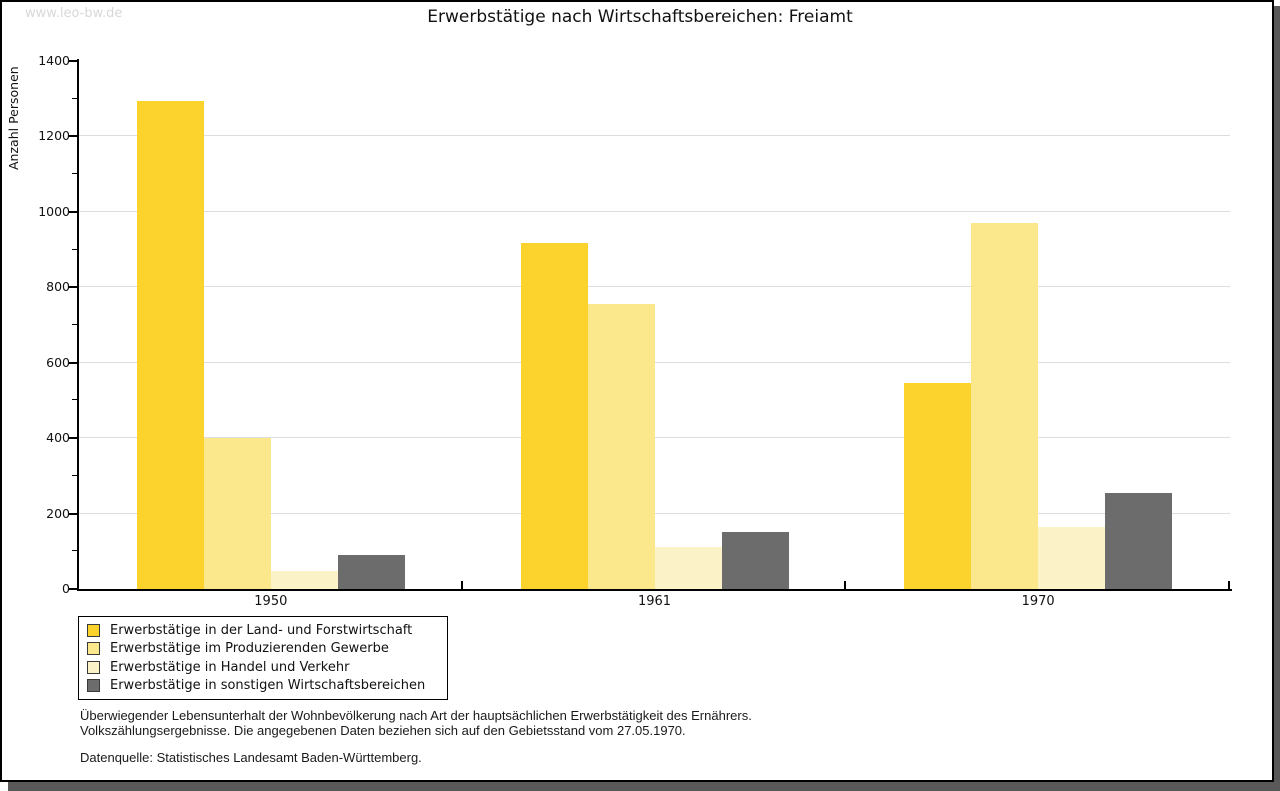 The width and height of the screenshot is (1280, 791). Describe the element at coordinates (54, 60) in the screenshot. I see `y-tick-label-1400: 1400` at that location.